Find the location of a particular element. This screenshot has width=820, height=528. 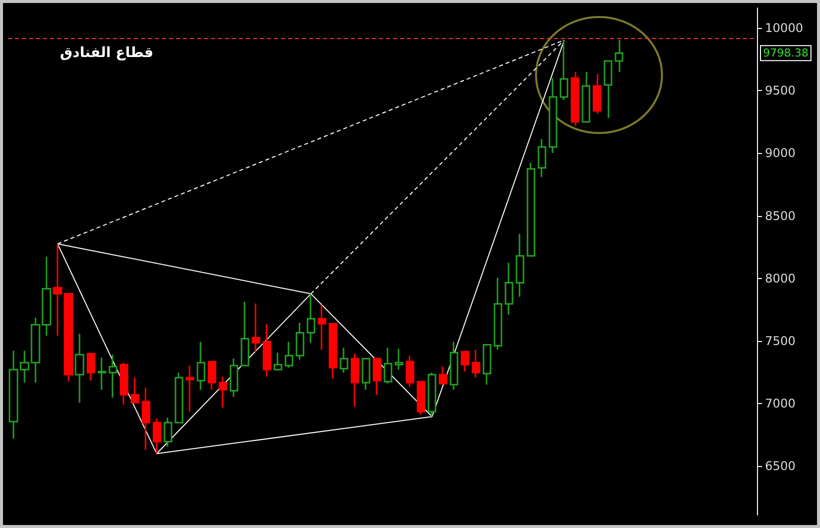

y-tick-label: 9500 is located at coordinates (780, 91).